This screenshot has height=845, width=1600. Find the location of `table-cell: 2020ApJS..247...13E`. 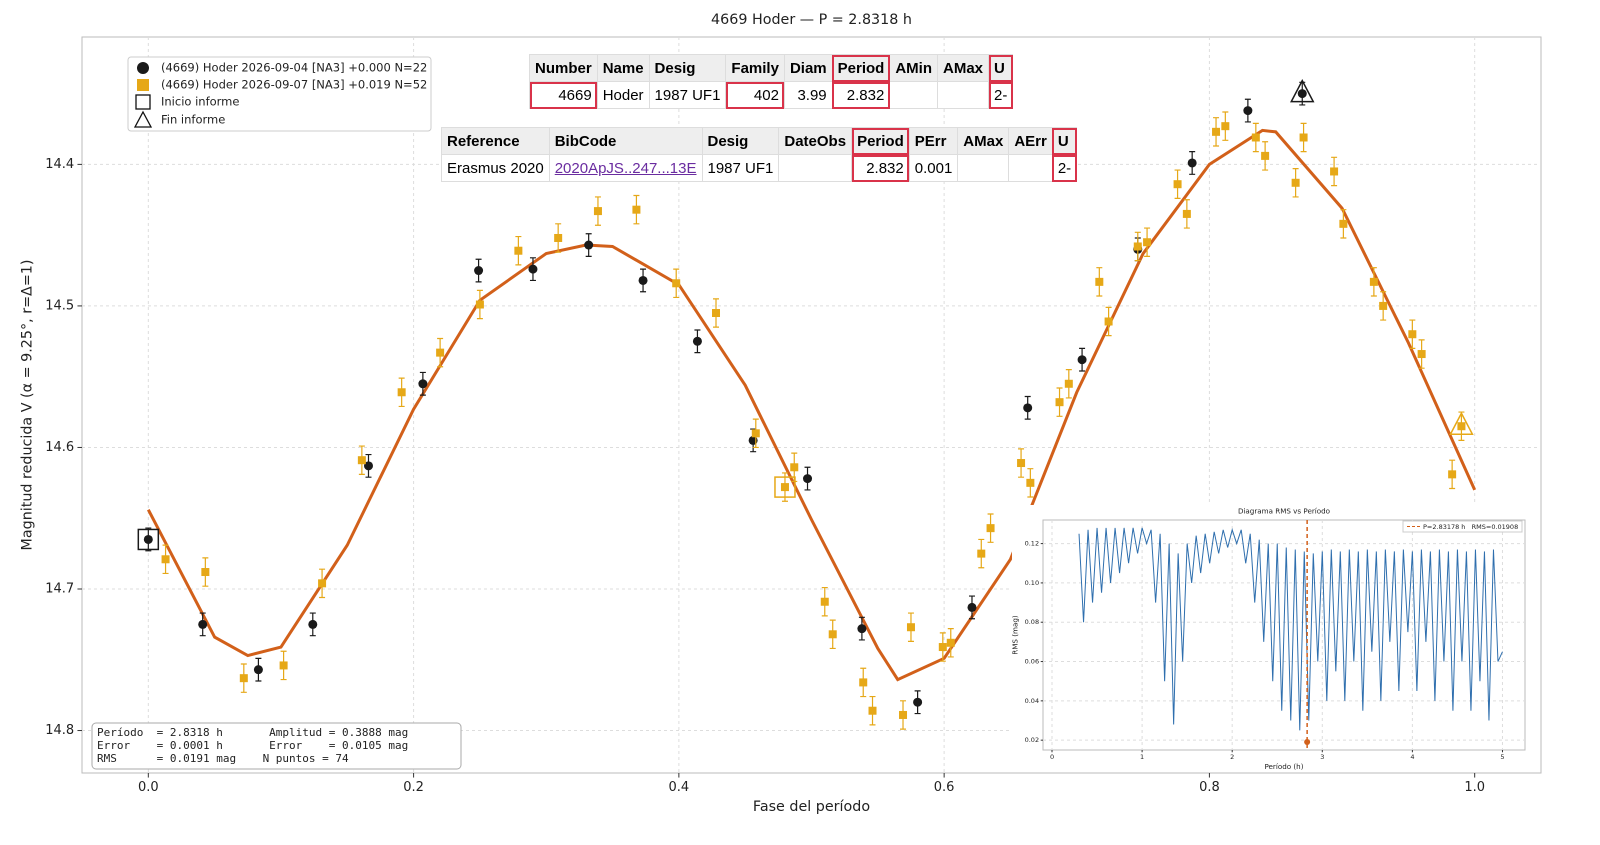

table-cell: 2020ApJS..247...13E is located at coordinates (625, 168).